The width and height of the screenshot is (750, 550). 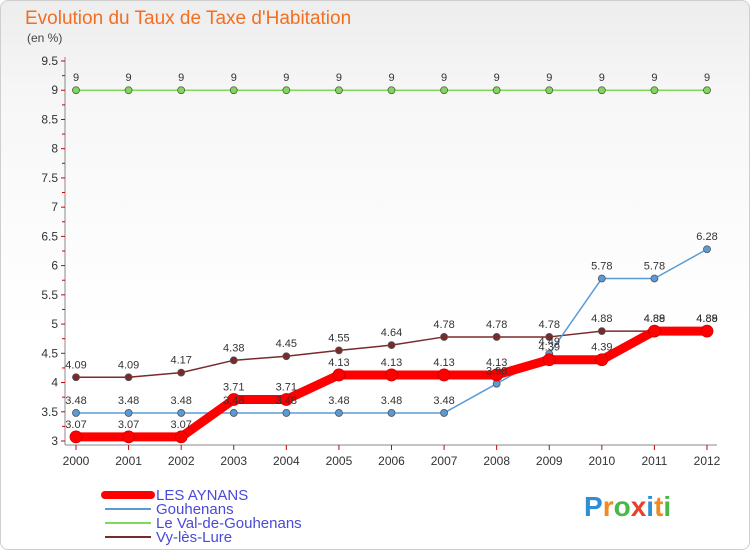 I want to click on y-tick-label: 3, so click(x=54, y=441).